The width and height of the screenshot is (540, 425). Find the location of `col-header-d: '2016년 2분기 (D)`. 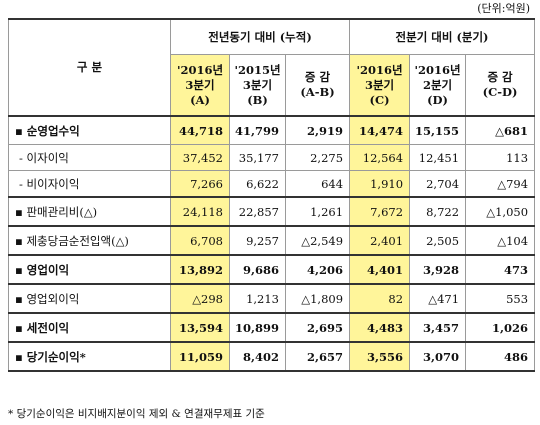

col-header-d: '2016년 2분기 (D) is located at coordinates (438, 85).